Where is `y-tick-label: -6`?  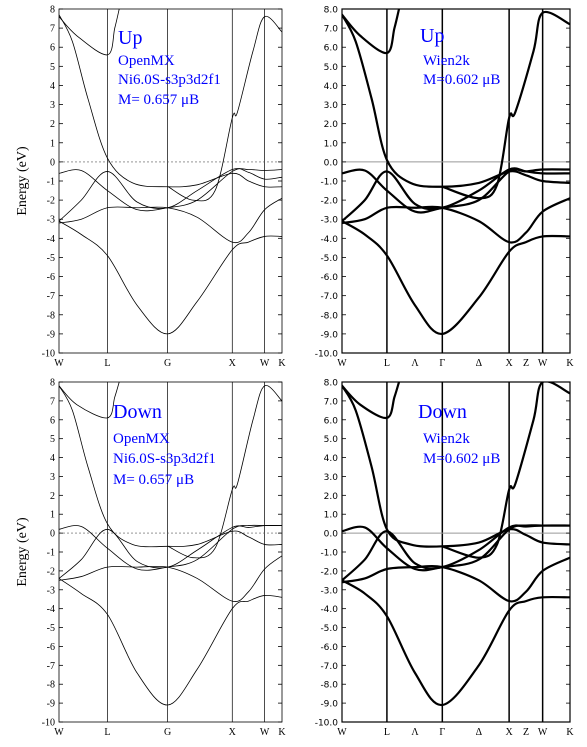 y-tick-label: -6 is located at coordinates (51, 277).